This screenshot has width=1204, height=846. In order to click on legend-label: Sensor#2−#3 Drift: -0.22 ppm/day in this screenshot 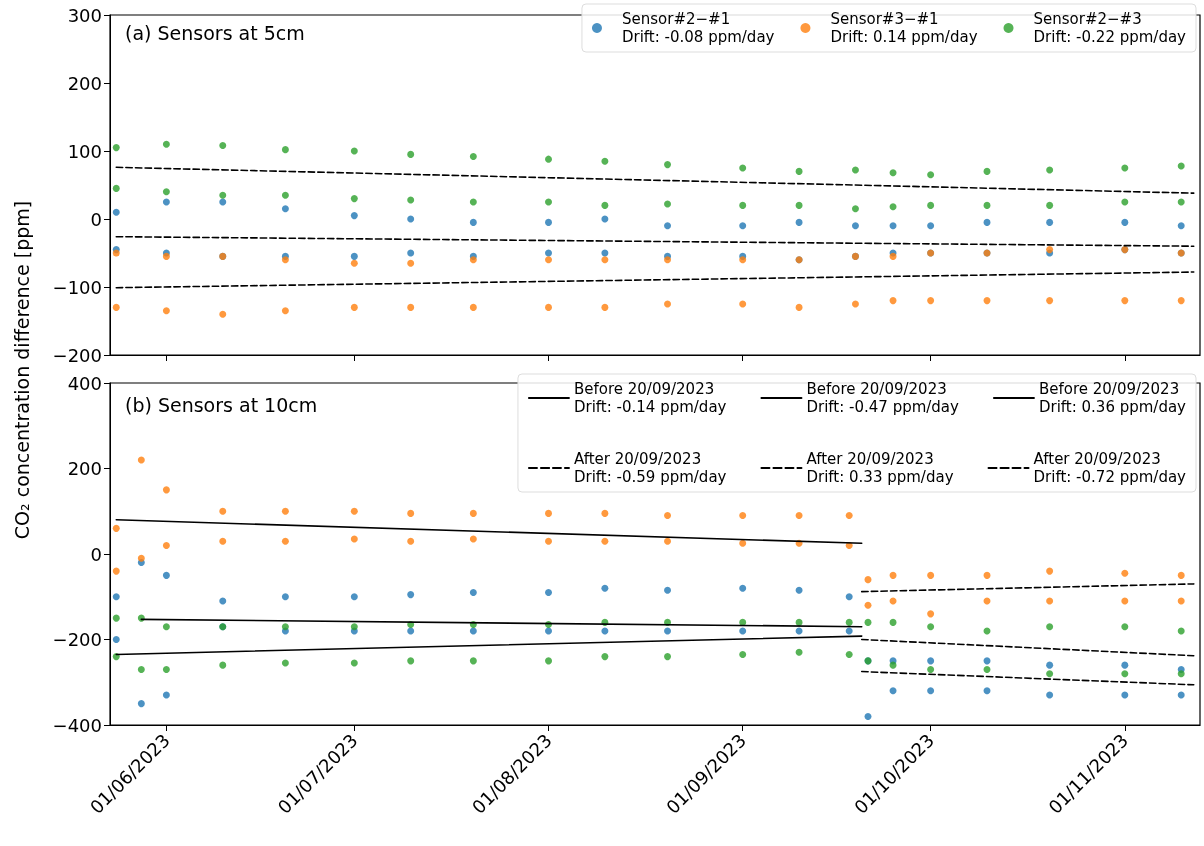, I will do `click(1110, 28)`.